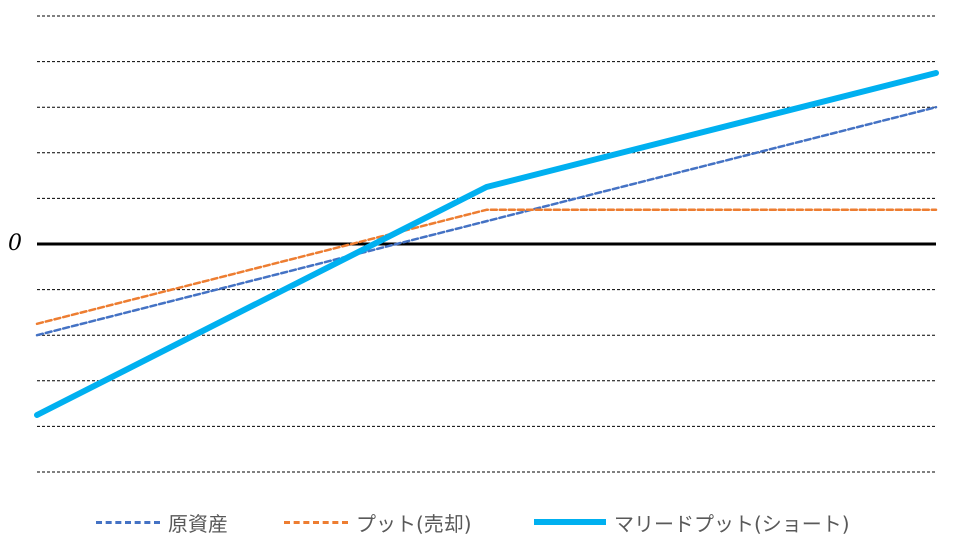 The width and height of the screenshot is (954, 552). Describe the element at coordinates (316, 522) in the screenshot. I see `legend-swatch-put-sold` at that location.